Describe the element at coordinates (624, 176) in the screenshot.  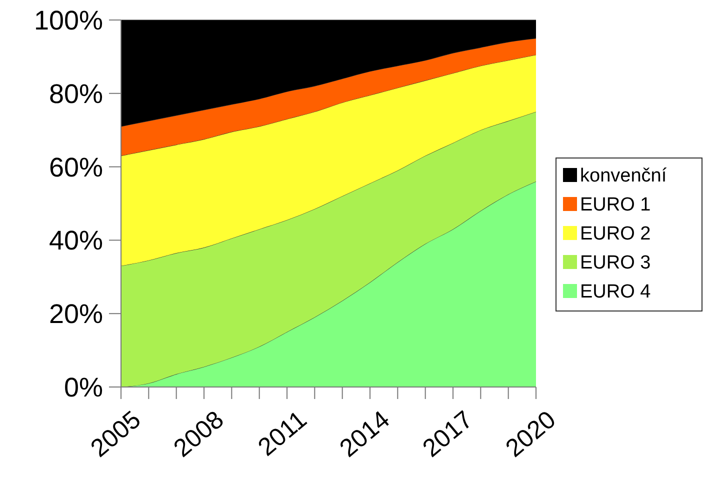
I see `legend-label: konvenční` at that location.